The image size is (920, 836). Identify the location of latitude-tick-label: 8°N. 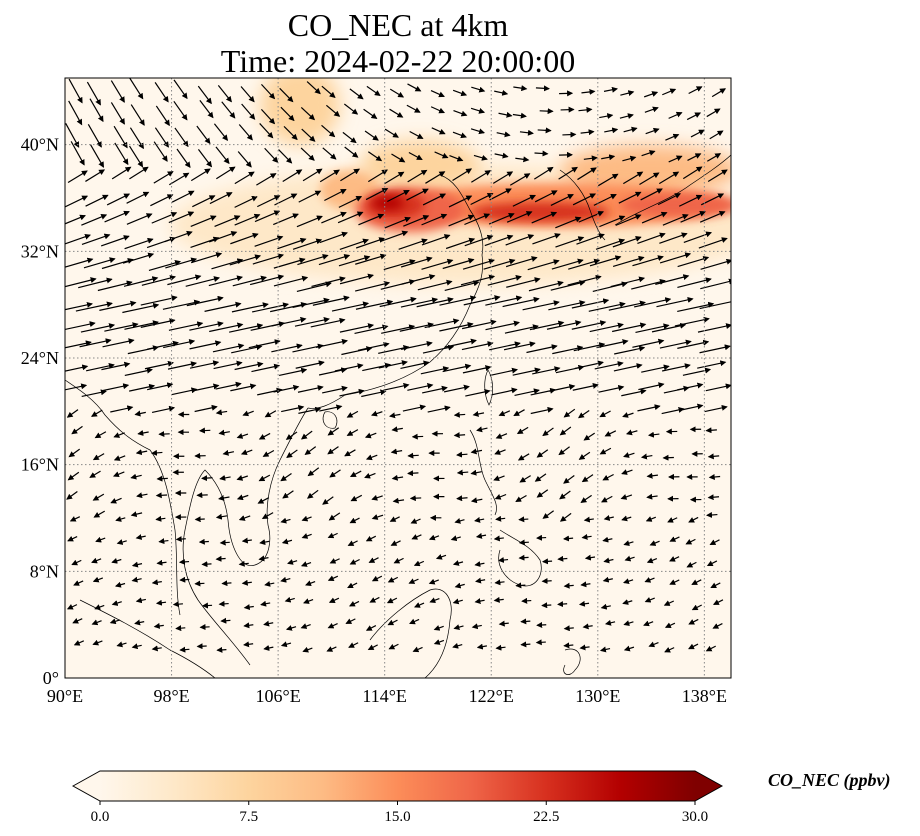
(44, 571).